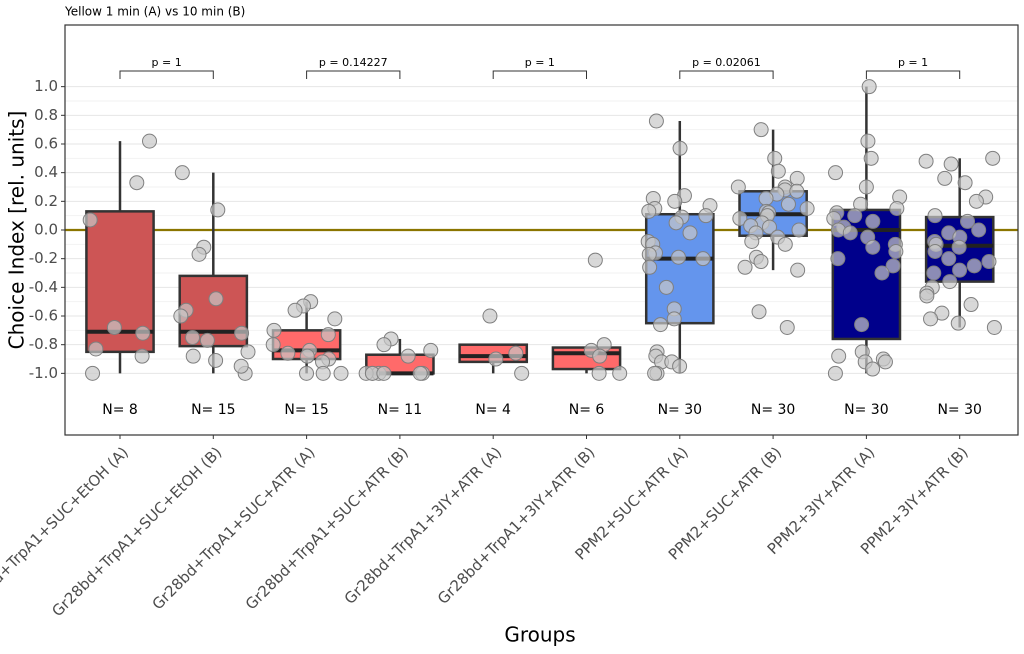  I want to click on y-tick-label: 0.8, so click(46, 115).